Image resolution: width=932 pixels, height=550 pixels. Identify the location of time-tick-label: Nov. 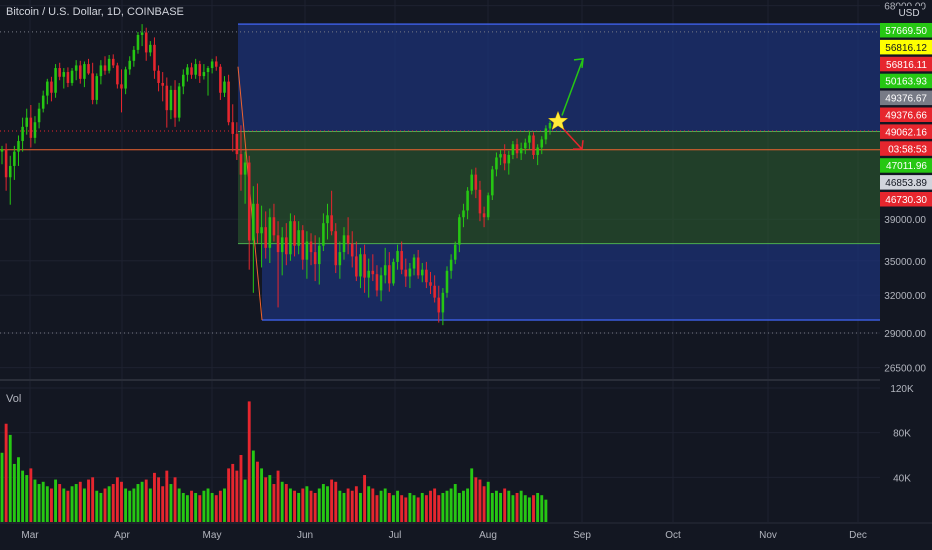
(768, 535).